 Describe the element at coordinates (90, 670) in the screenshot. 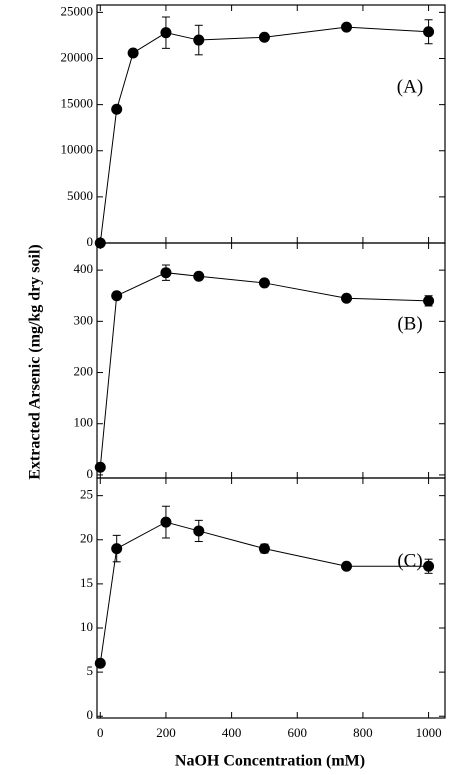

I see `y-tick-label: 5` at that location.